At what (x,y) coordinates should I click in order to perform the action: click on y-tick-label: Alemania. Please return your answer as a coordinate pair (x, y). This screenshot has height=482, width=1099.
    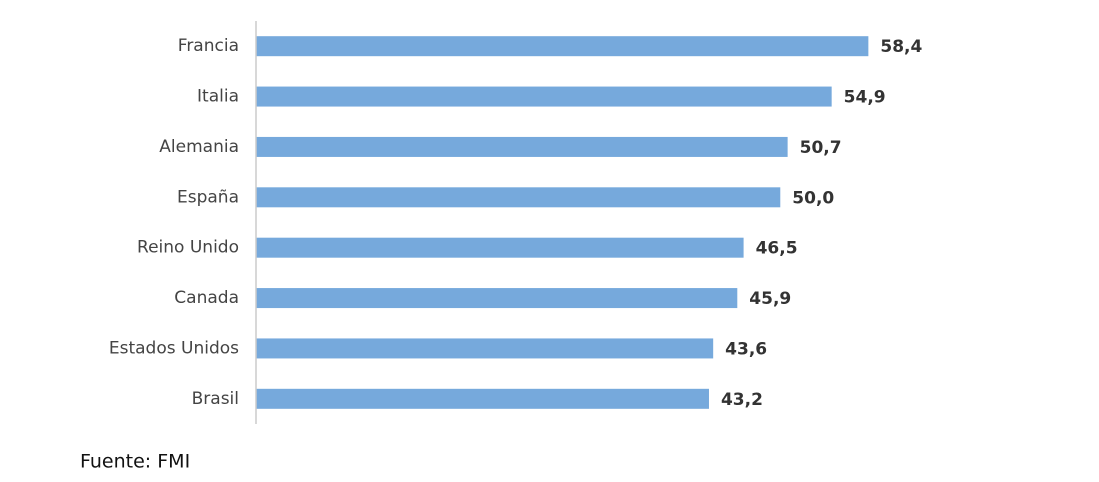
    Looking at the image, I should click on (199, 147).